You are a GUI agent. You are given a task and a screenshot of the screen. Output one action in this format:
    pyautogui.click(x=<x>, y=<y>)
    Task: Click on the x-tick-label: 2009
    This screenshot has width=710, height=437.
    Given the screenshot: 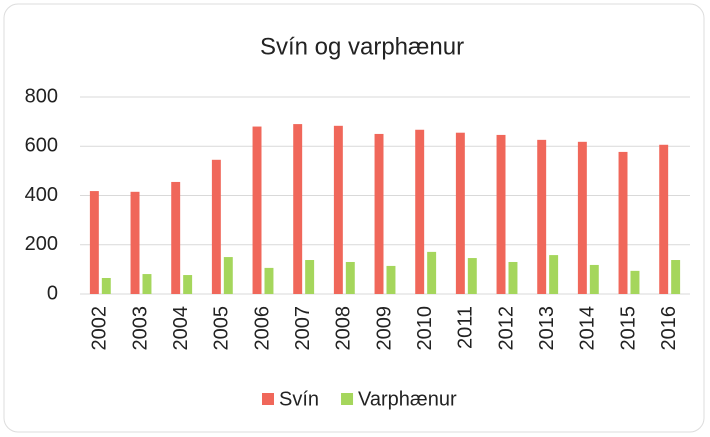 What is the action you would take?
    pyautogui.click(x=384, y=328)
    